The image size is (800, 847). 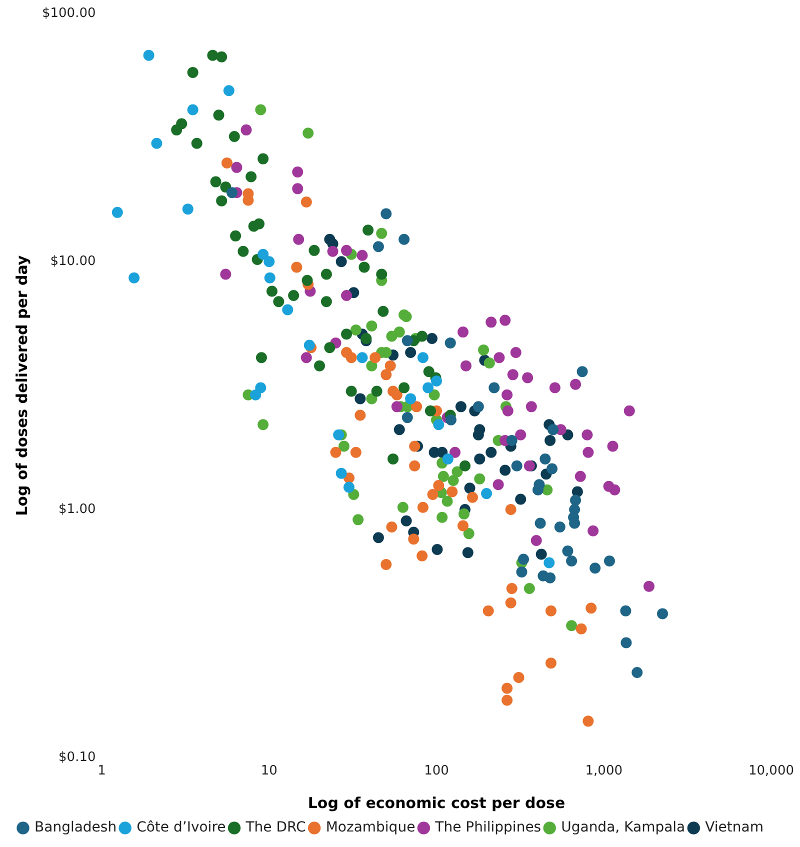 I want to click on y-tick-label: $1.00, so click(x=77, y=509).